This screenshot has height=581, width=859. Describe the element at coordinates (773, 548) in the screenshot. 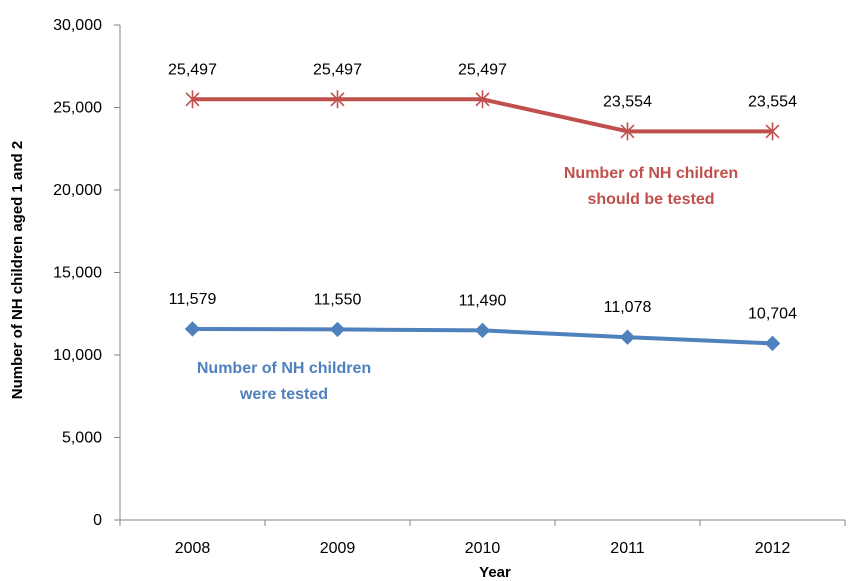

I see `x-tick-label: 2012` at that location.